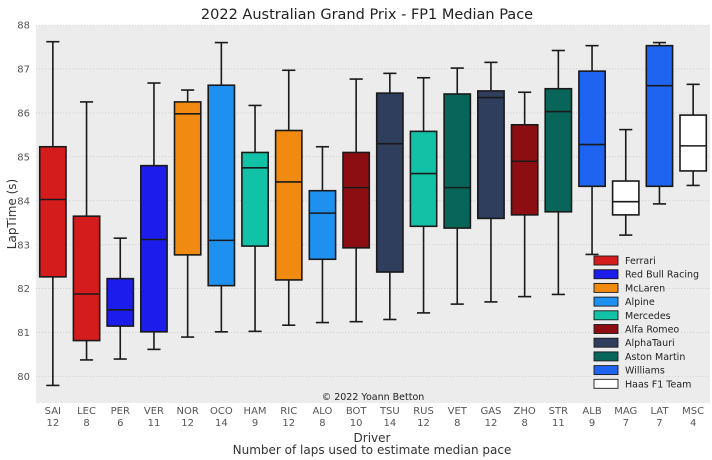 The height and width of the screenshot is (460, 712). Describe the element at coordinates (23, 333) in the screenshot. I see `y-tick-label: 81` at that location.